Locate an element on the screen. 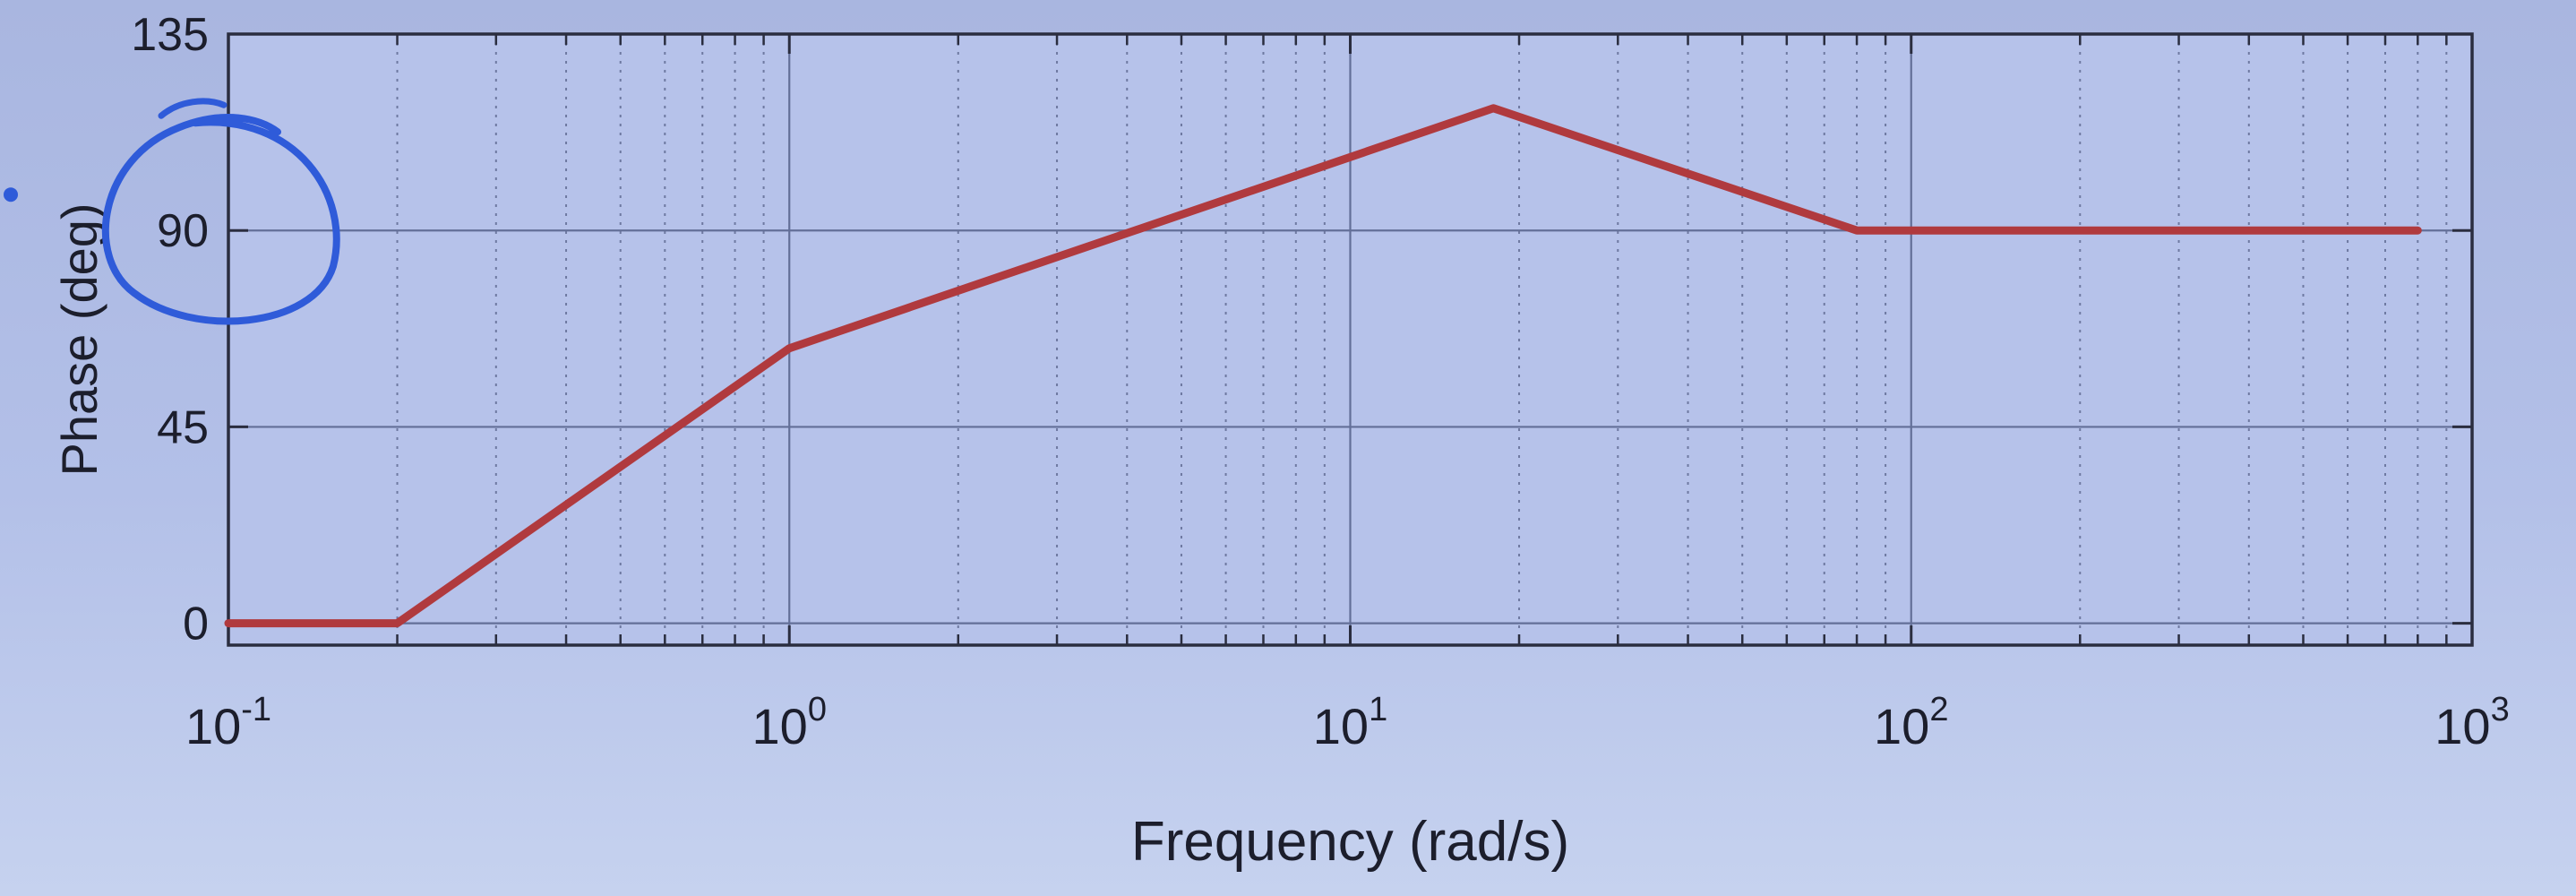  hand-drawn-stroke is located at coordinates (193, 108).